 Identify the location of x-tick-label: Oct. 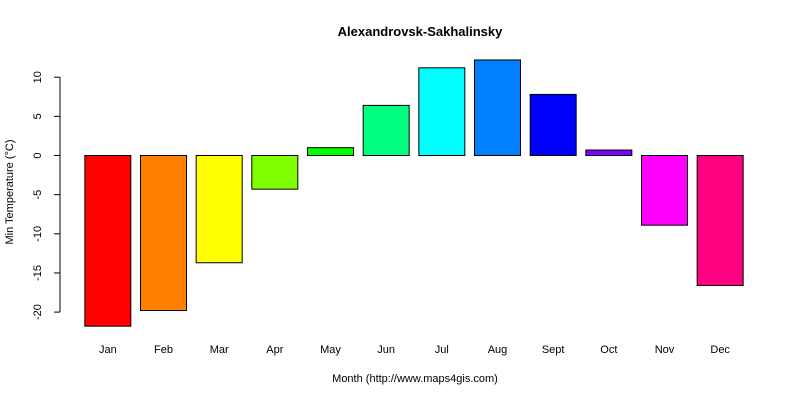
(608, 350).